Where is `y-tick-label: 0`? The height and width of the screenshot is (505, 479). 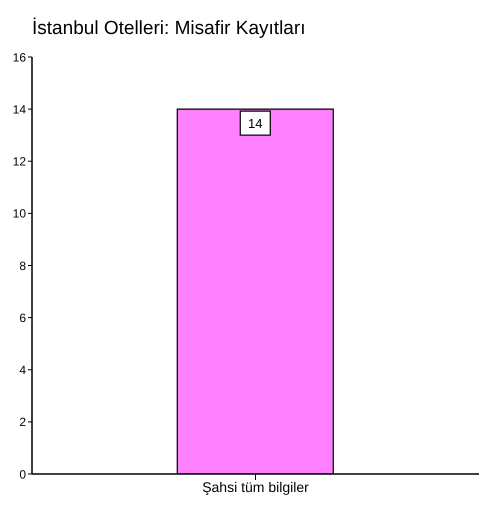 y-tick-label: 0 is located at coordinates (22, 474).